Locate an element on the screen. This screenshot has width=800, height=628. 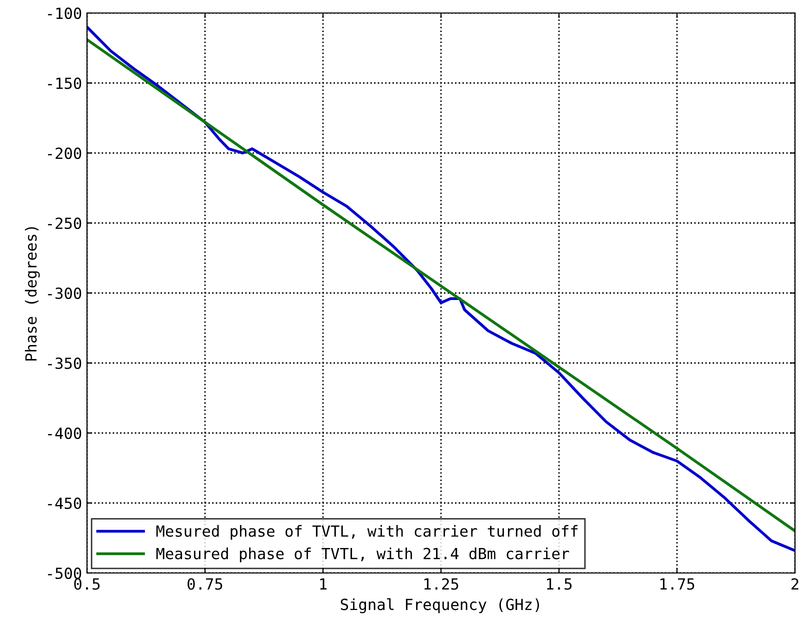
legend-label: Mesured phase of TVTL, with carrier turned off is located at coordinates (367, 532).